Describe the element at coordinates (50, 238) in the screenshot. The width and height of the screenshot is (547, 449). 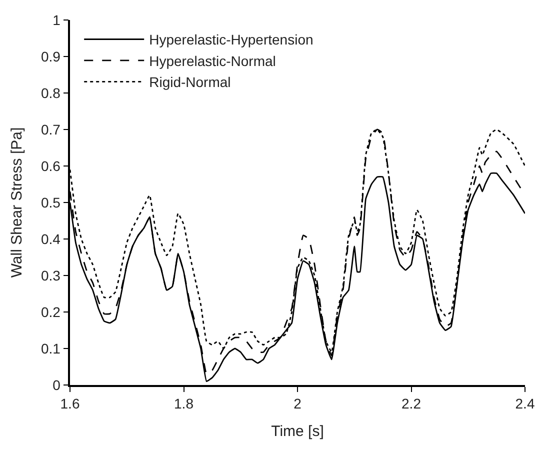
I see `y-tick-label: 0.4` at that location.